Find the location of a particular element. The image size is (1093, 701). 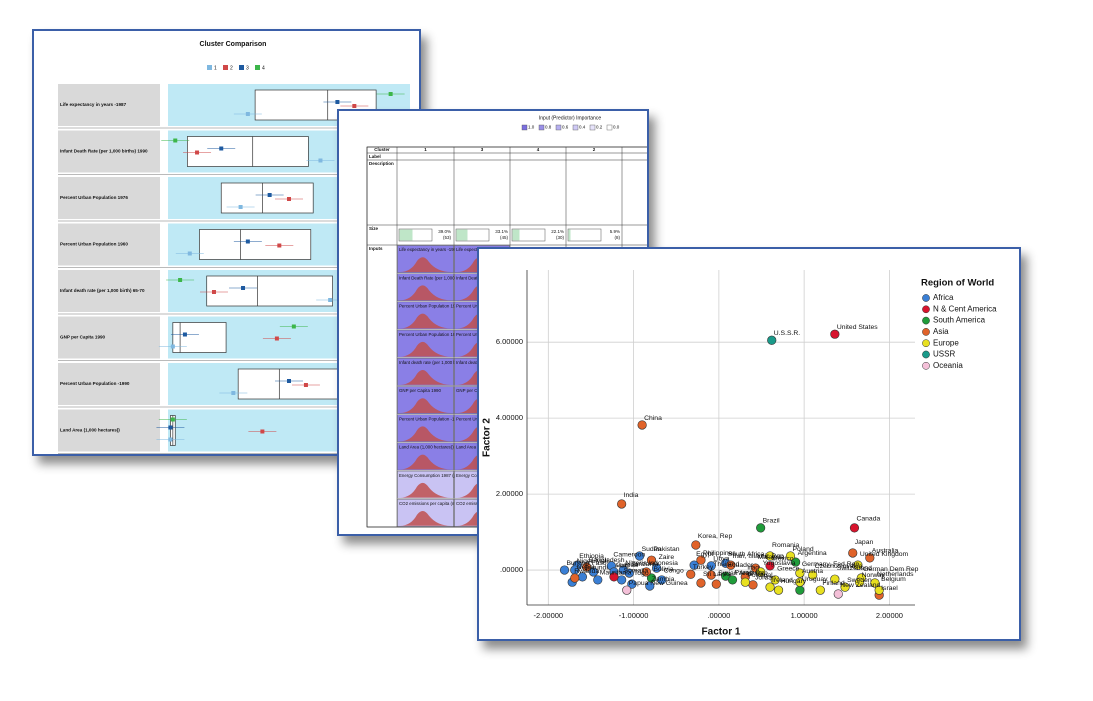

input-label: Land Area (1,000 hectares)) is located at coordinates (426, 447).